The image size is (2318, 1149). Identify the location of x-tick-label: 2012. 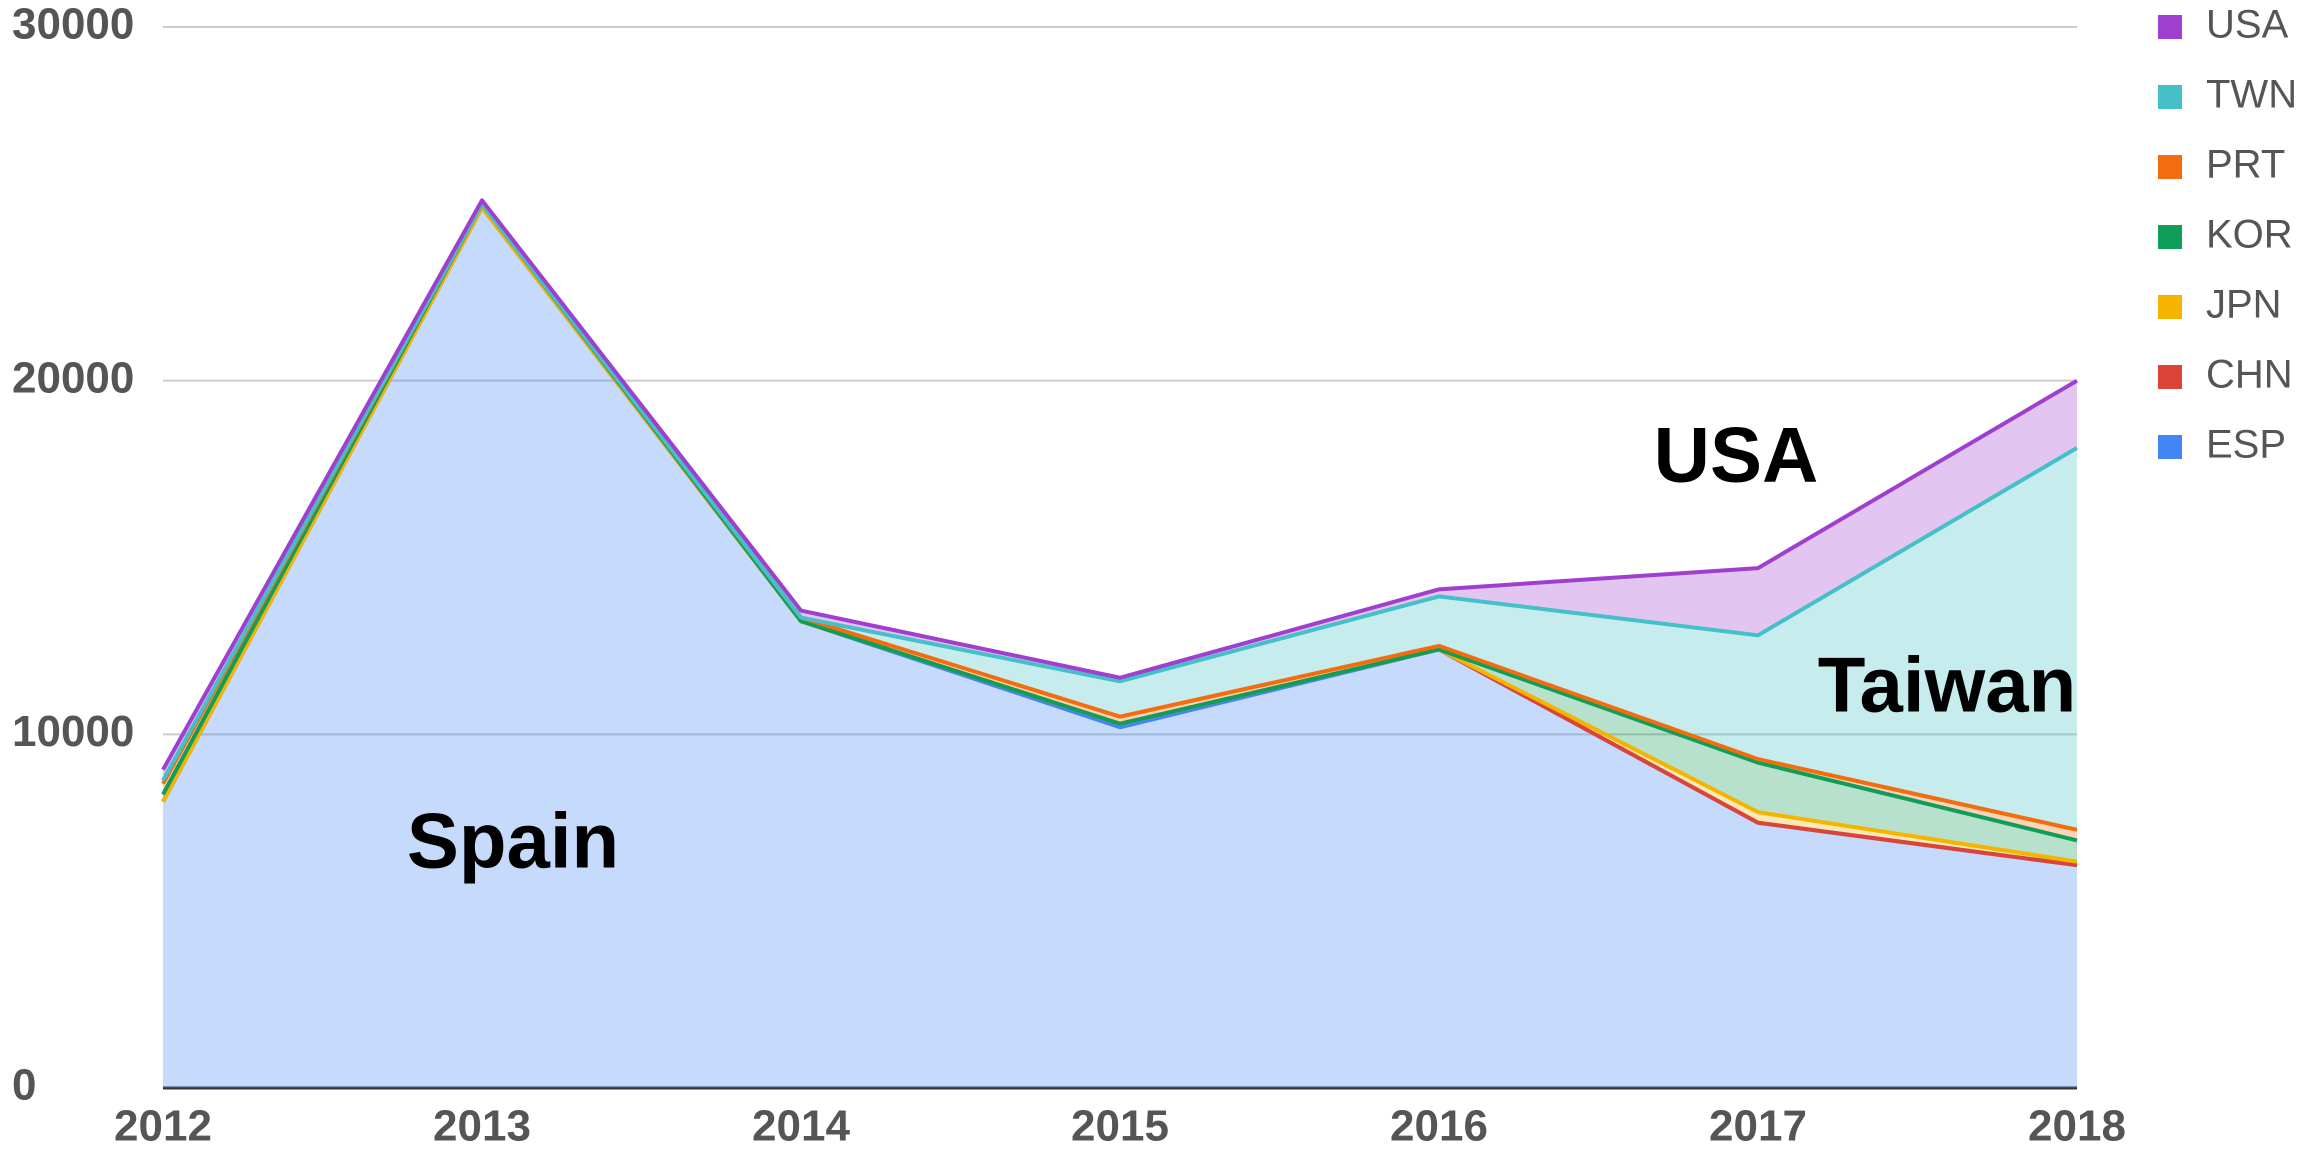
(163, 1125).